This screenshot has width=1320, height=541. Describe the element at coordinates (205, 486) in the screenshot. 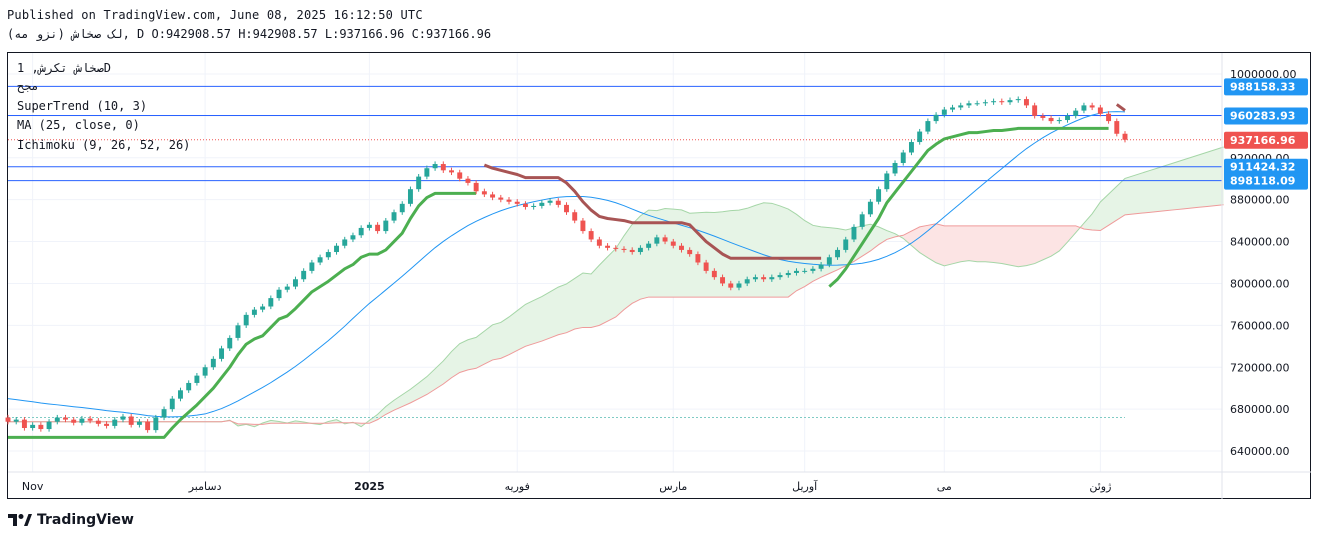

I see `x-tick-label: دسامبر` at that location.